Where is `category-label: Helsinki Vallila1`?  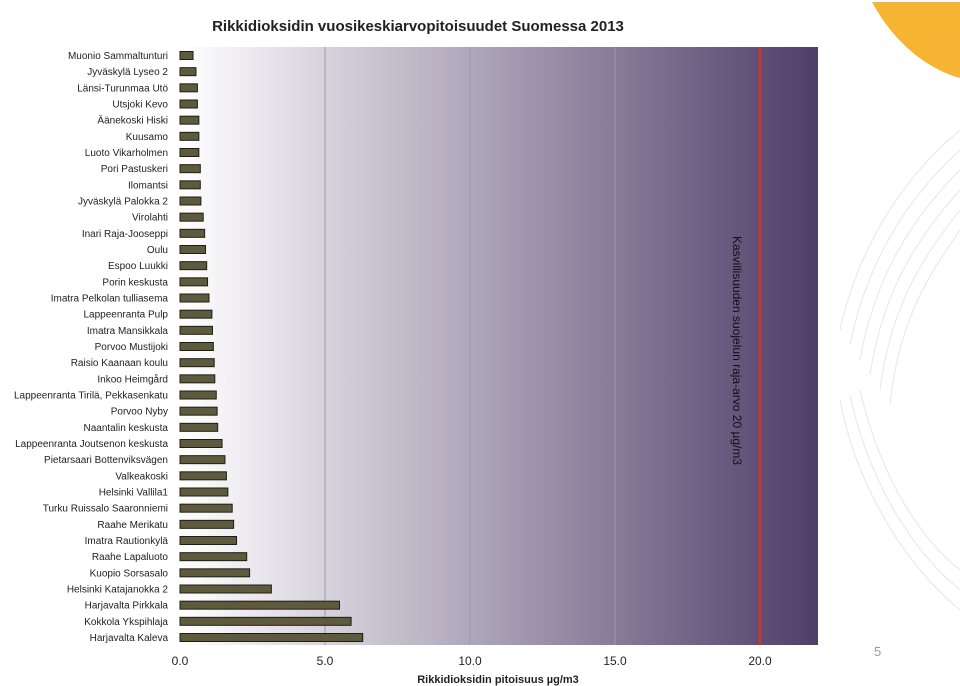
category-label: Helsinki Vallila1 is located at coordinates (134, 493).